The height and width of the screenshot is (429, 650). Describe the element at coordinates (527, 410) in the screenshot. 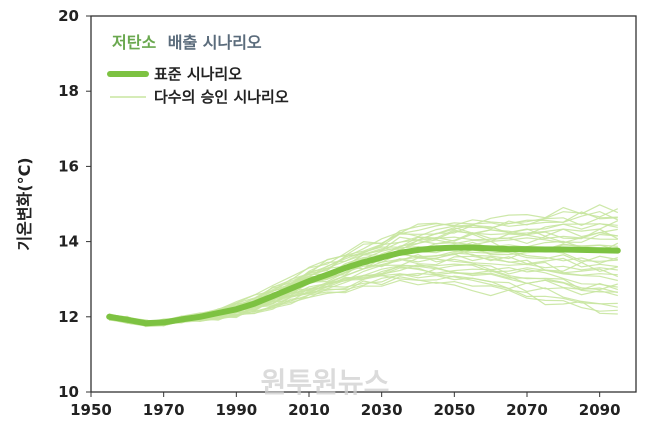

I see `x-tick-label: 2070` at that location.